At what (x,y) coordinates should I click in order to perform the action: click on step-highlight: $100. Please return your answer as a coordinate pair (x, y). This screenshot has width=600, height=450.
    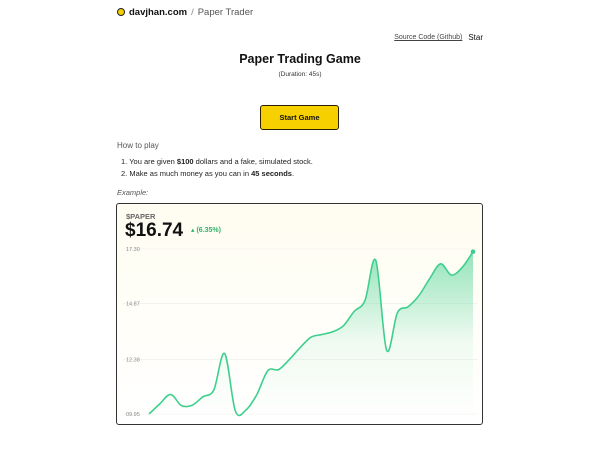
    Looking at the image, I should click on (185, 161).